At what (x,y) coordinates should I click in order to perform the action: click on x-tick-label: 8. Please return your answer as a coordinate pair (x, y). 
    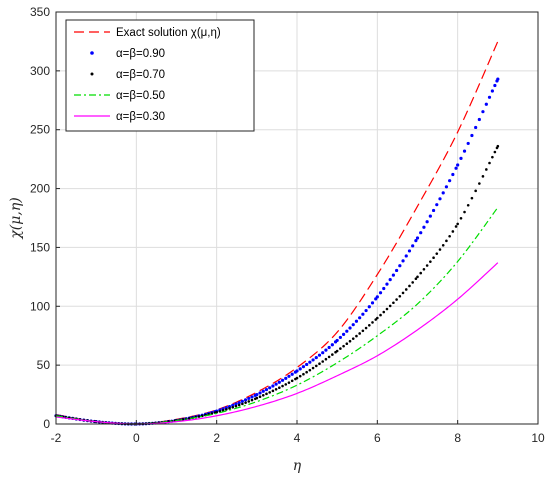
    Looking at the image, I should click on (457, 438).